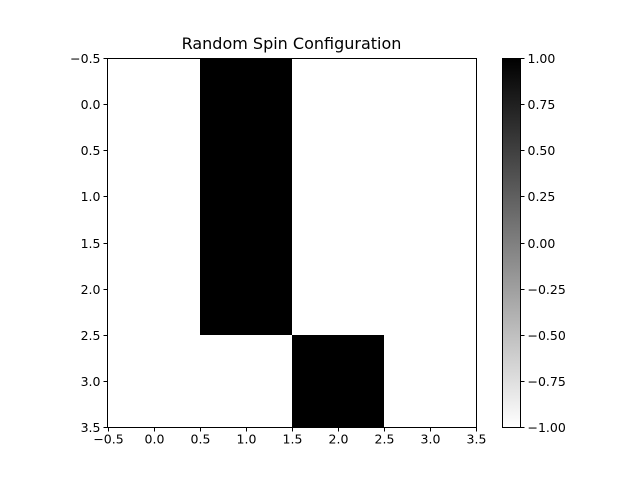  Describe the element at coordinates (385, 439) in the screenshot. I see `x-tick-label: 2.5` at that location.